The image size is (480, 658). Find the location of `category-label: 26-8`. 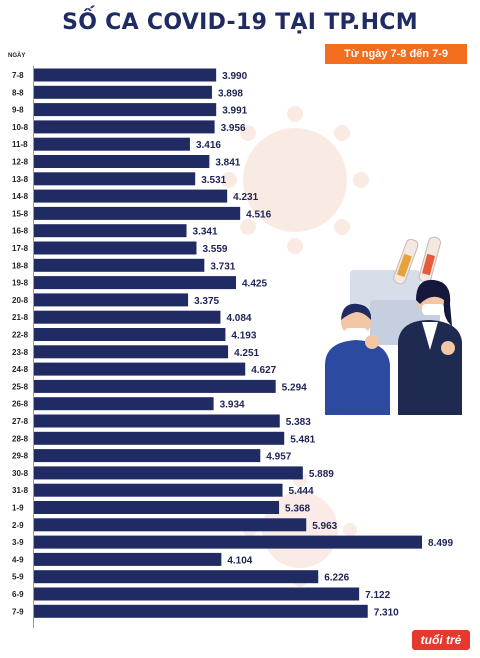

category-label: 26-8 is located at coordinates (20, 404).